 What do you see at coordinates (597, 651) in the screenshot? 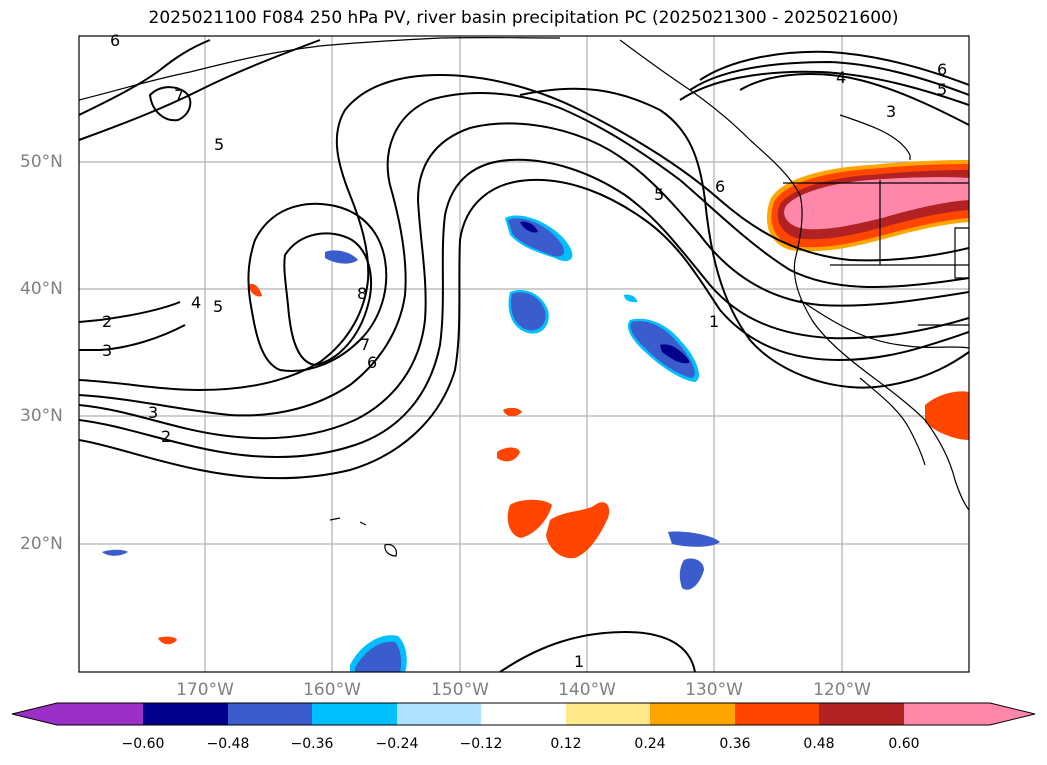
I see `contour-1-south` at bounding box center [597, 651].